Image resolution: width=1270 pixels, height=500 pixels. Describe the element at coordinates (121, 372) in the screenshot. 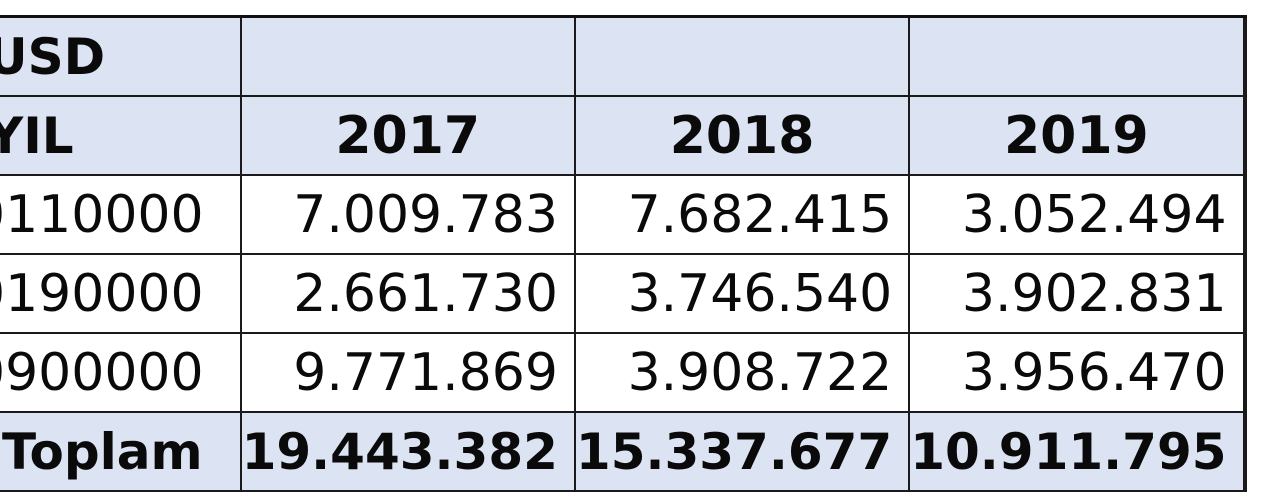

I see `row-code: 0900000` at that location.